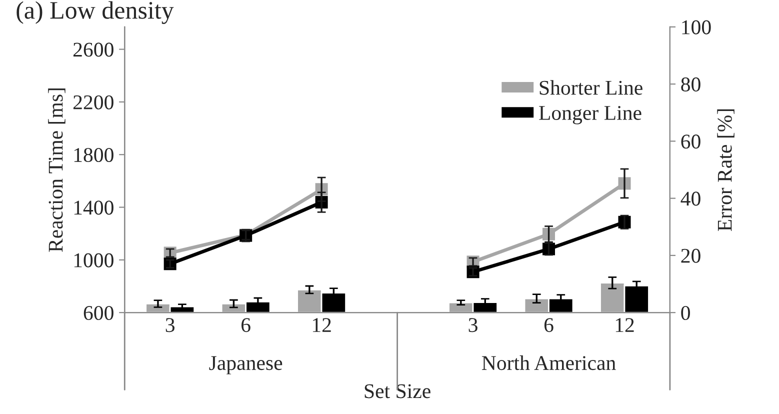 Image resolution: width=779 pixels, height=414 pixels. Describe the element at coordinates (690, 199) in the screenshot. I see `y2-tick-label: 40` at that location.